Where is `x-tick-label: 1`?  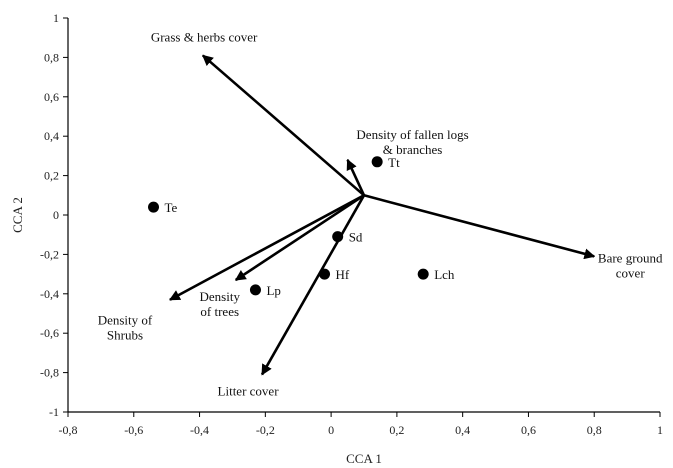 x-tick-label: 1 is located at coordinates (660, 430).